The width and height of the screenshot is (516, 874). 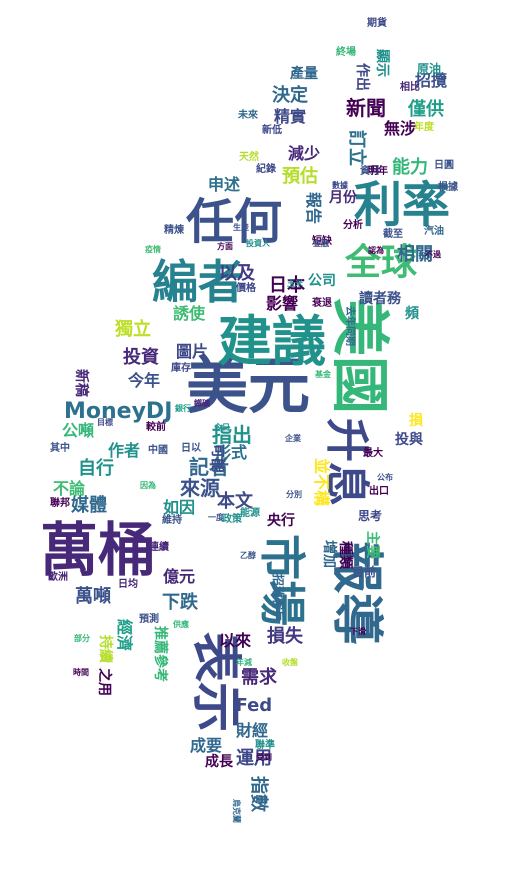 I want to click on word: 銀行, so click(x=183, y=408).